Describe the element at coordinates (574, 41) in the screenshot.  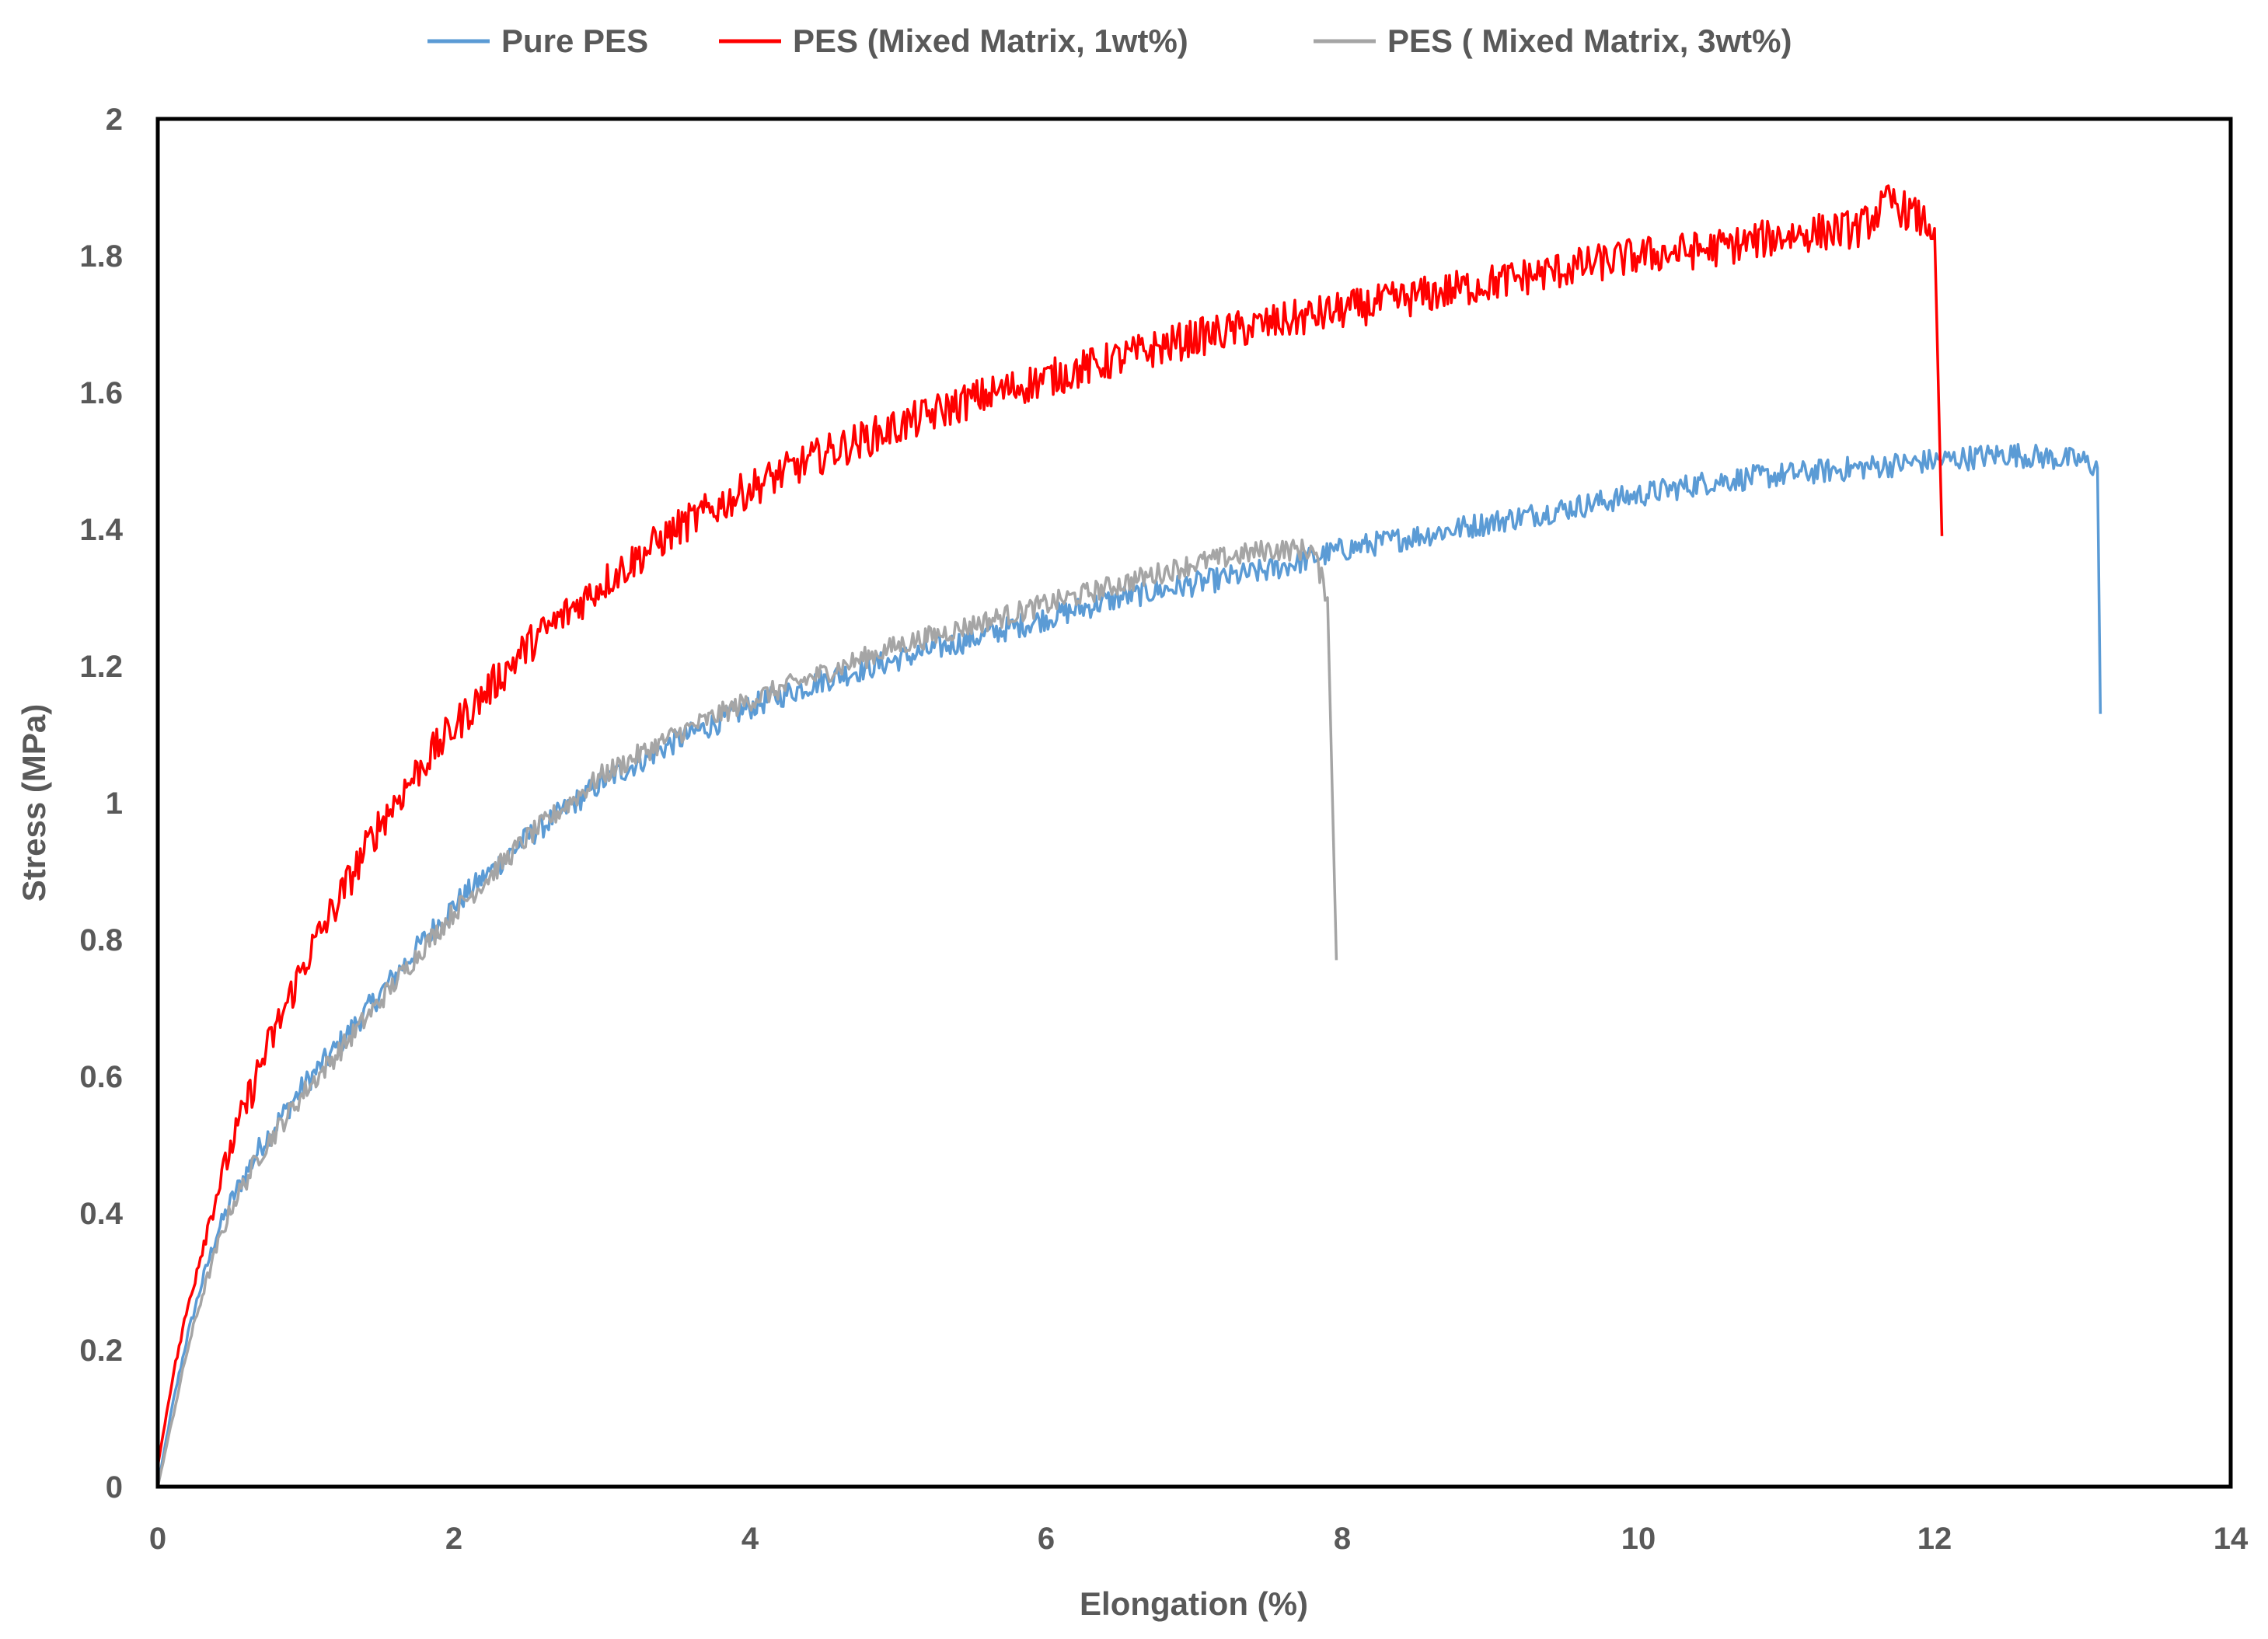
I see `legend-label-pure-pes: Pure PES` at that location.